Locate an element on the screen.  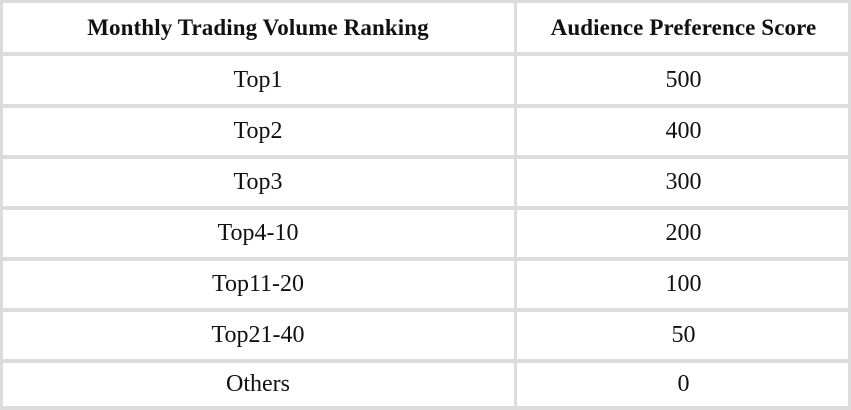
table-row: Top21-40 50 is located at coordinates (425, 335).